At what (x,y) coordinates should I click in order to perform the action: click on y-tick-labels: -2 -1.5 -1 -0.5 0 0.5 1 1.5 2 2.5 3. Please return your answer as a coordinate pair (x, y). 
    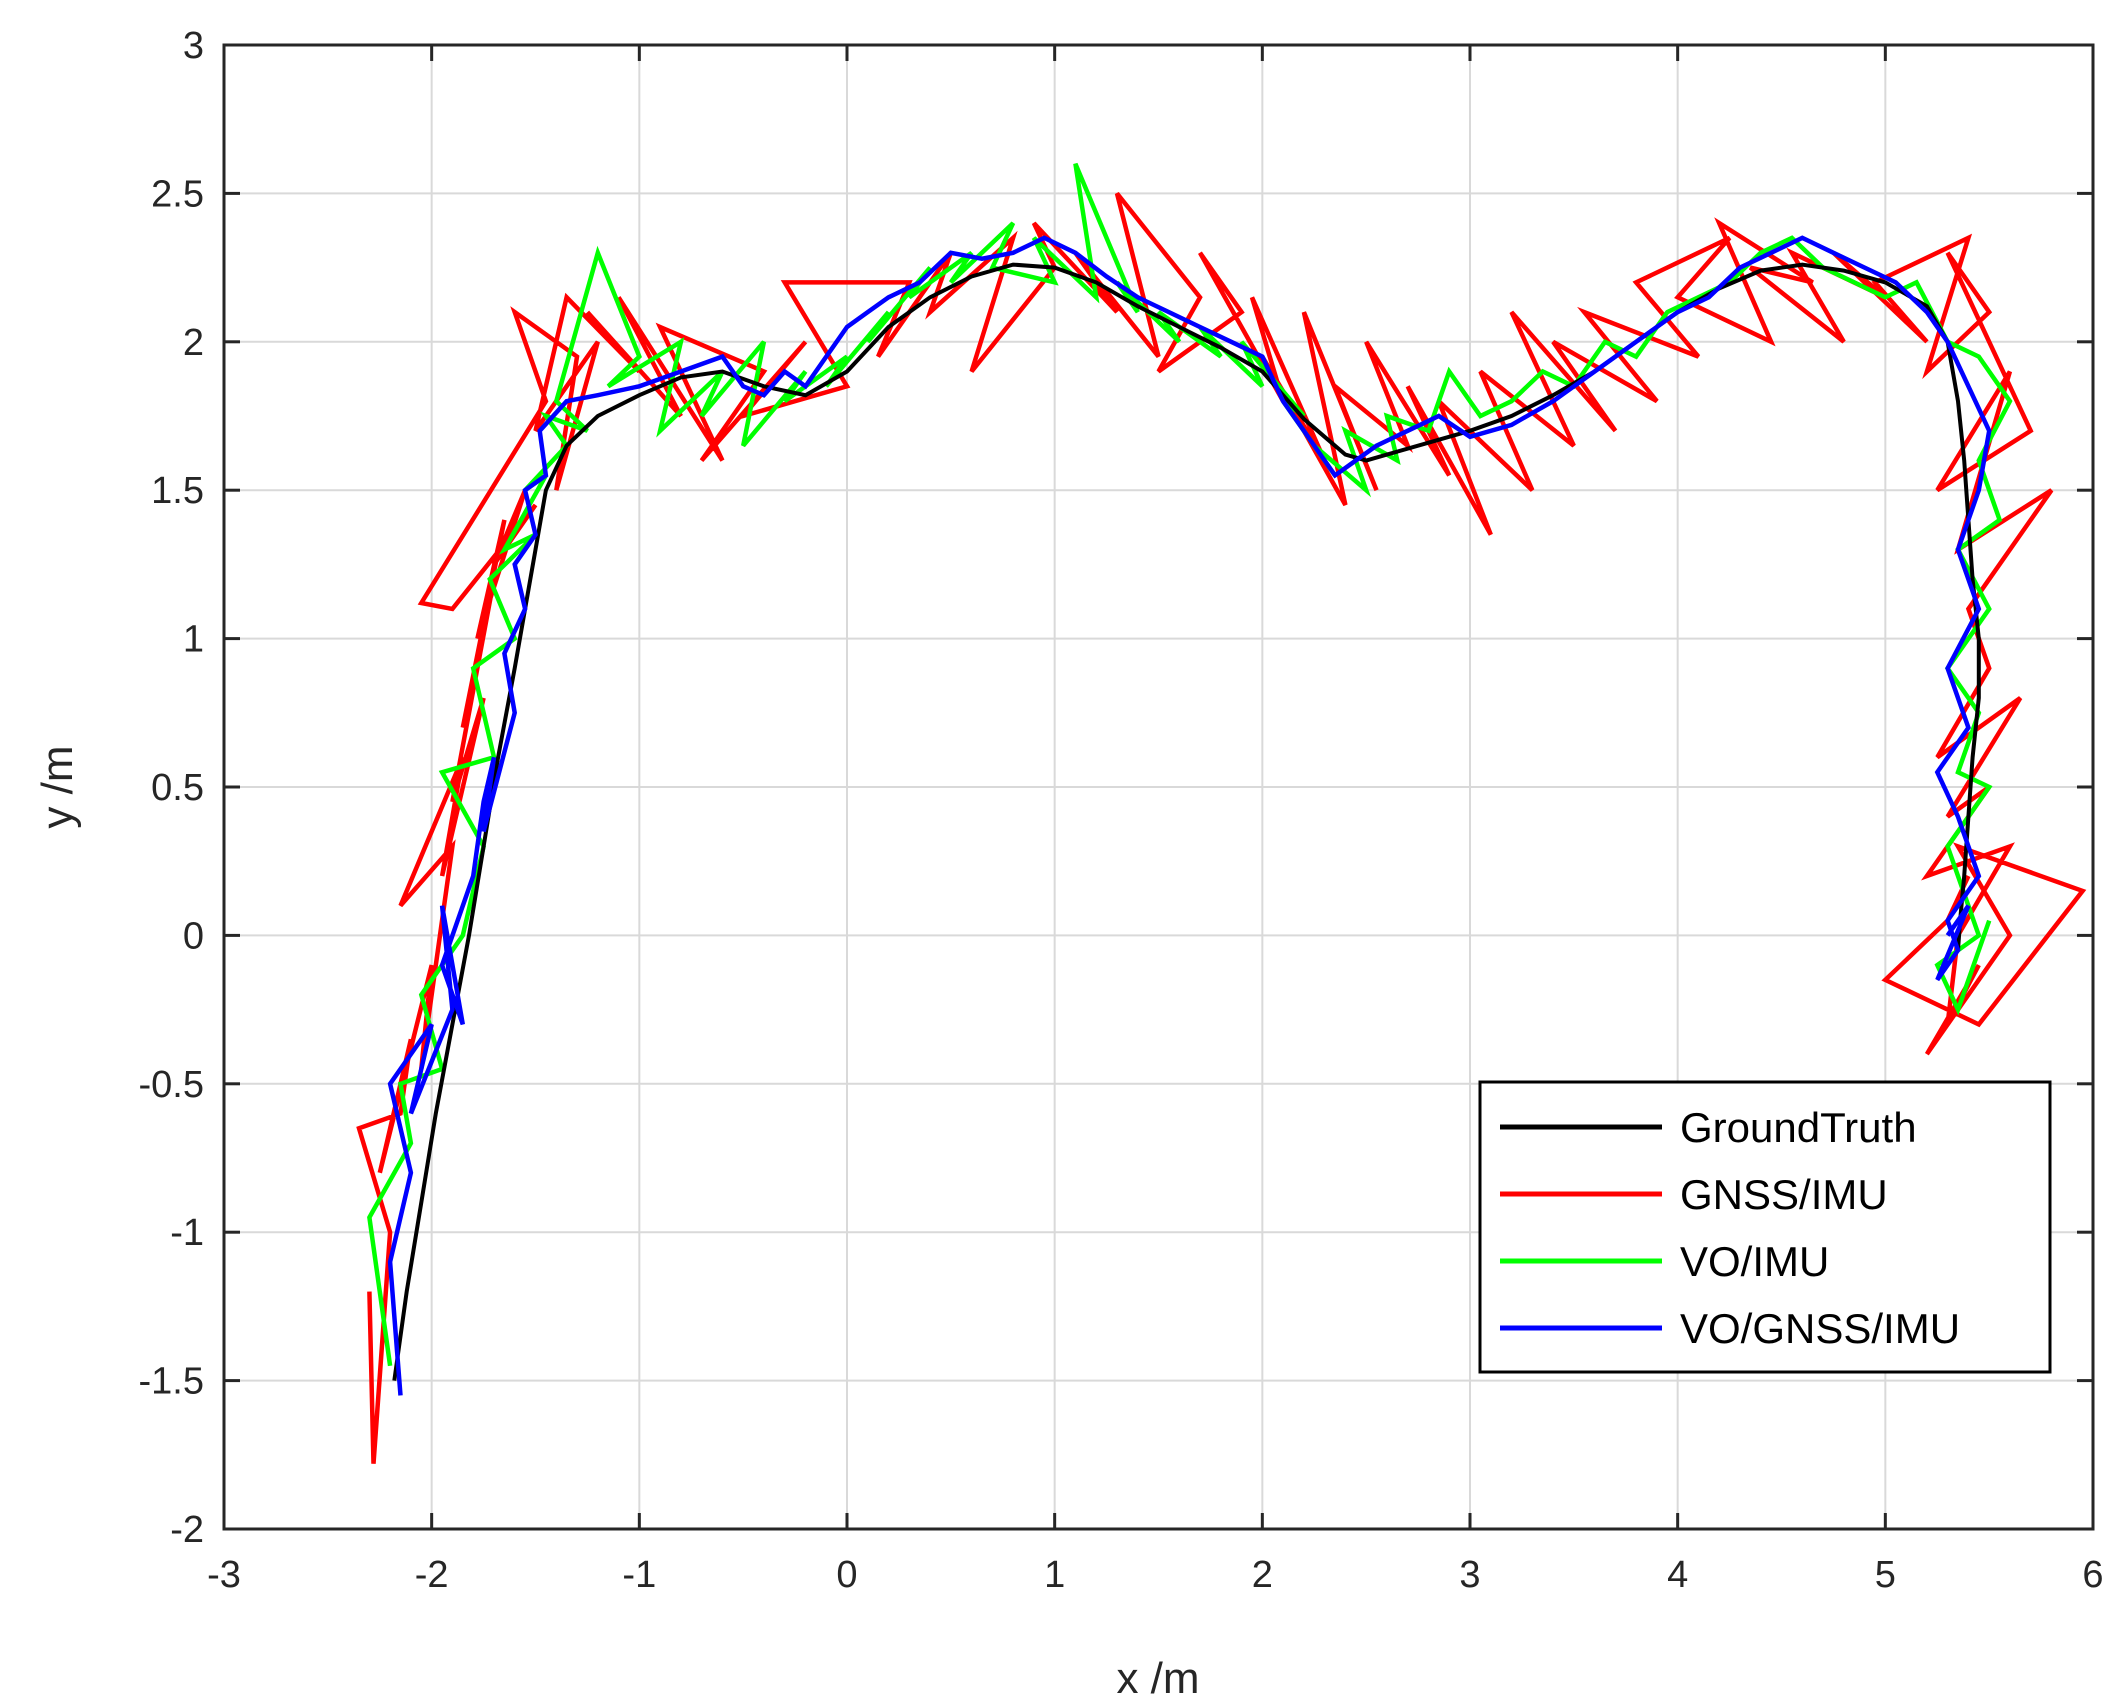
    Looking at the image, I should click on (171, 788).